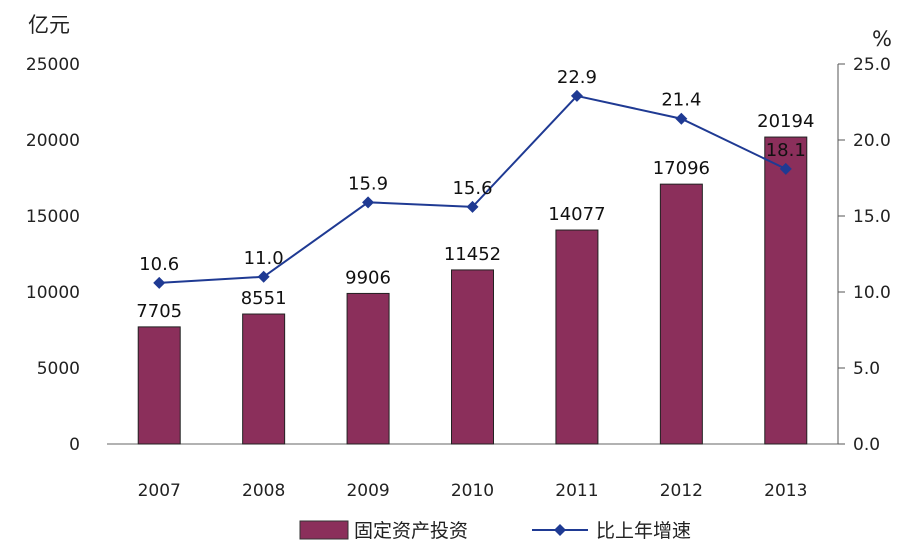 The height and width of the screenshot is (547, 905). I want to click on x-axis-tick-label: 2009, so click(367, 491).